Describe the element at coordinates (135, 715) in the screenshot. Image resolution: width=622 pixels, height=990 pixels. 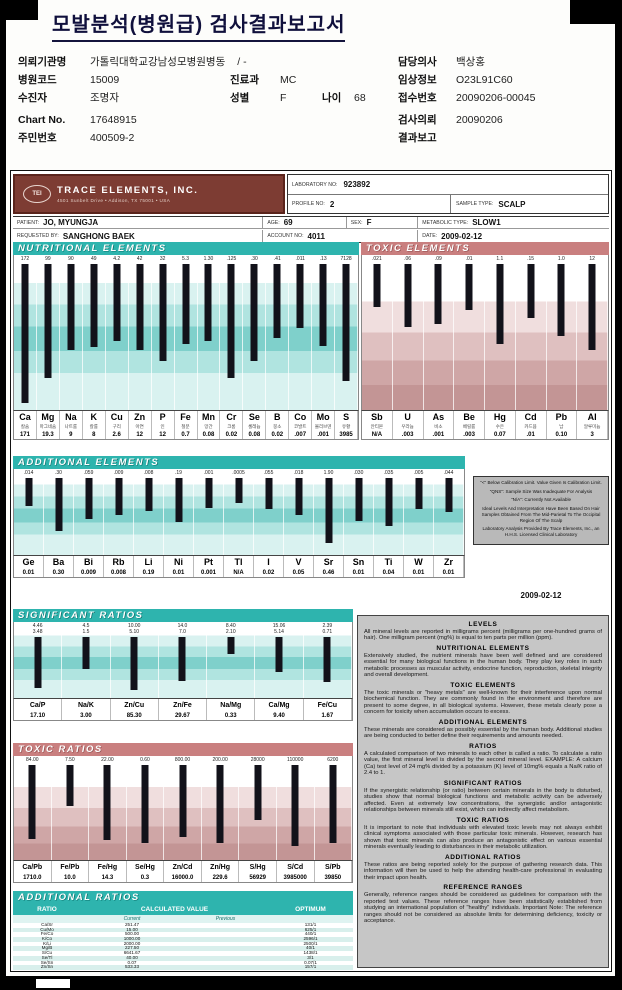
I see `result-value-row-cell: 85.30` at that location.